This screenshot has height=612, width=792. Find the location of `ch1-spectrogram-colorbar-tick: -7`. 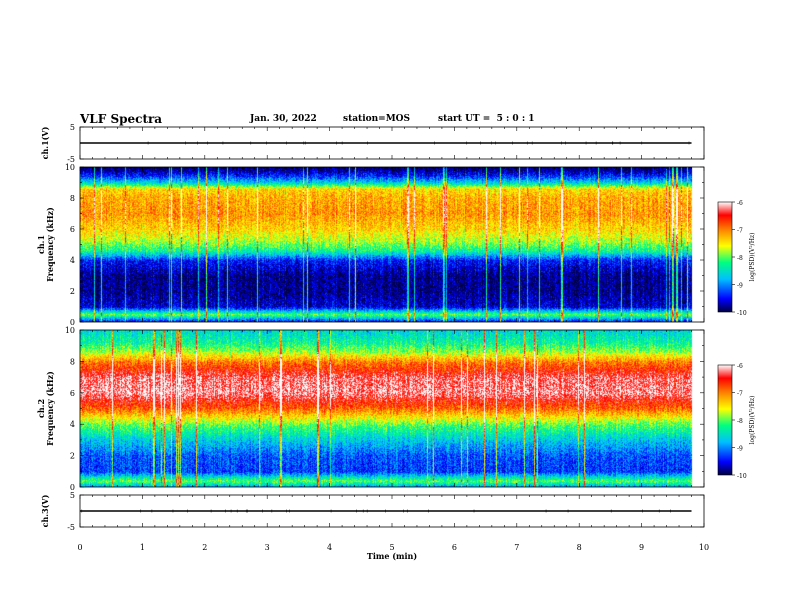

ch1-spectrogram-colorbar-tick: -7 is located at coordinates (740, 231).